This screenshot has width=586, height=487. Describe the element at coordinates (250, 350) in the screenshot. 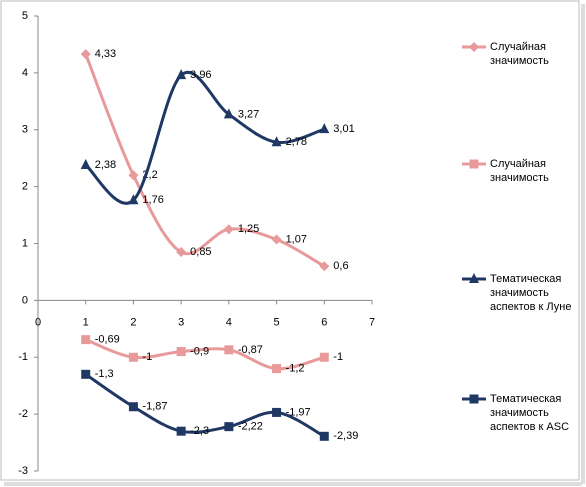

I see `data-label: -0,87` at that location.